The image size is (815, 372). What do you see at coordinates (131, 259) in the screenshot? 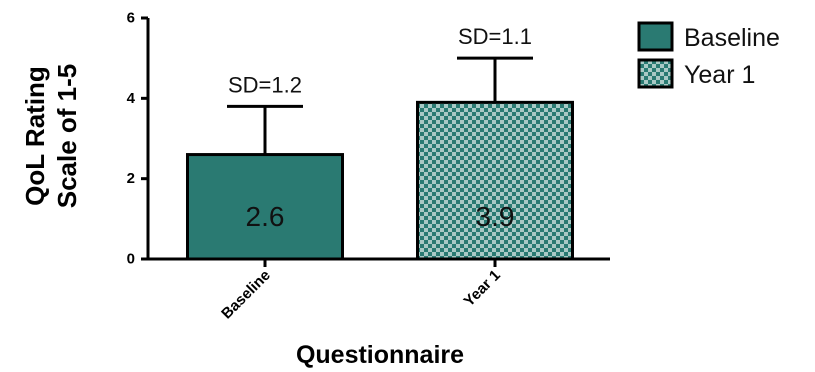
I see `y-tick-label: 0` at bounding box center [131, 259].